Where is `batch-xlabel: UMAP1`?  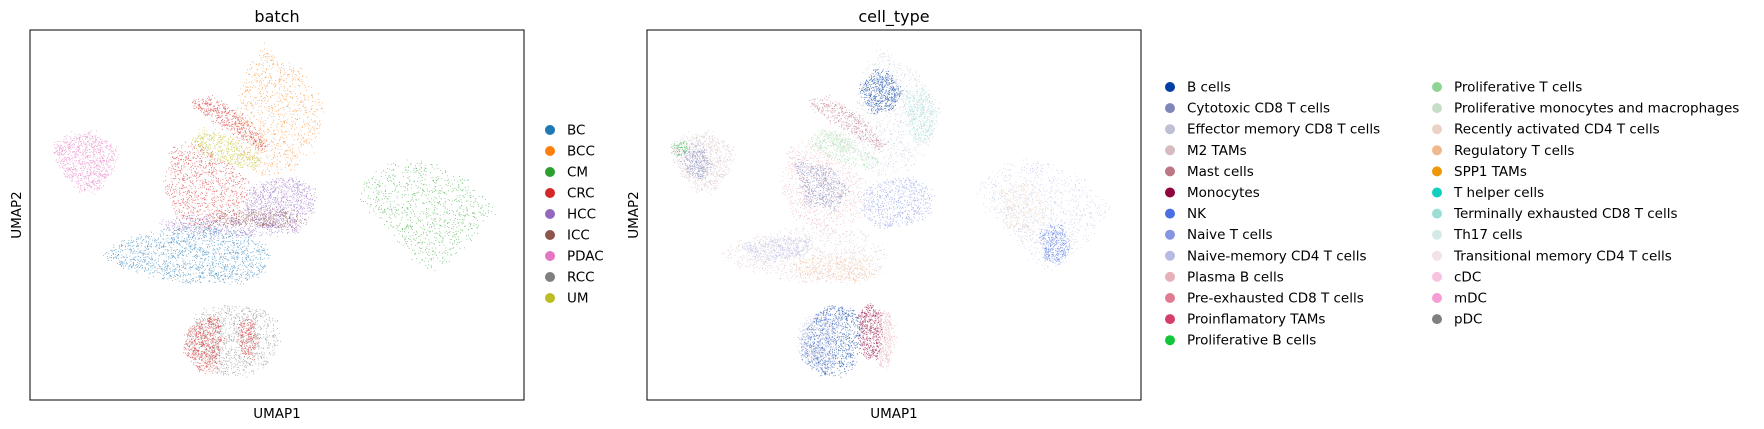 batch-xlabel: UMAP1 is located at coordinates (277, 414).